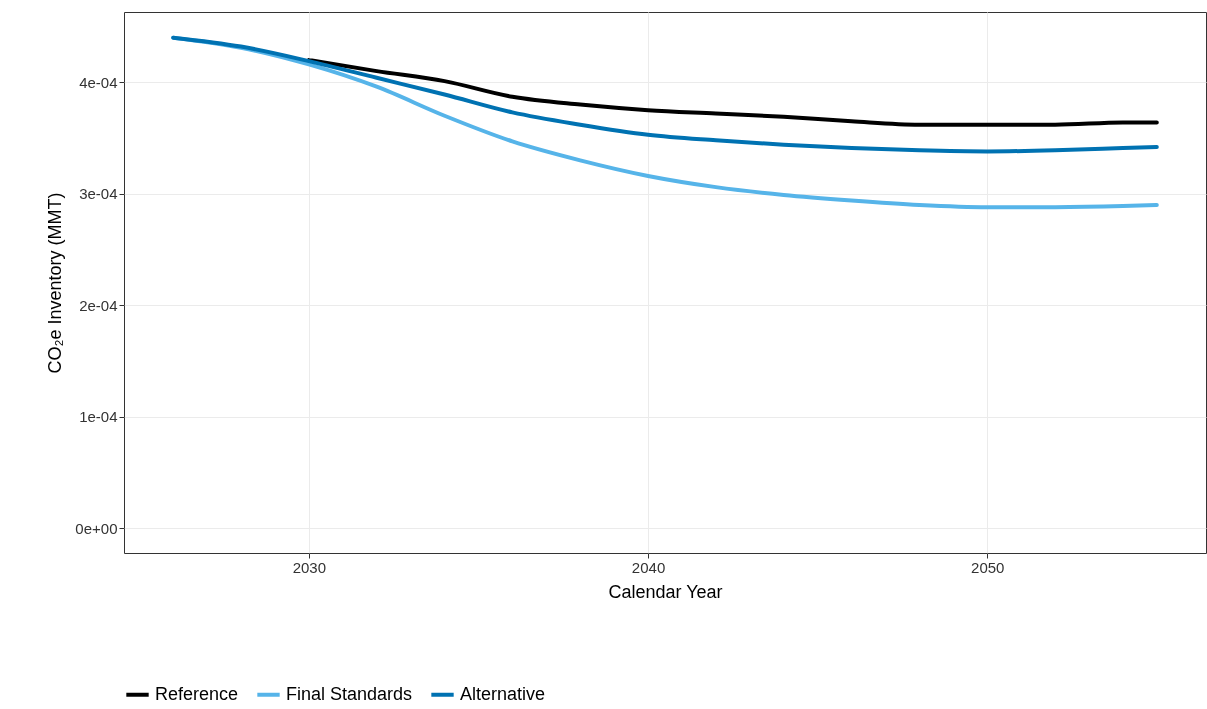  Describe the element at coordinates (665, 591) in the screenshot. I see `x-axis-title: Calendar Year` at that location.